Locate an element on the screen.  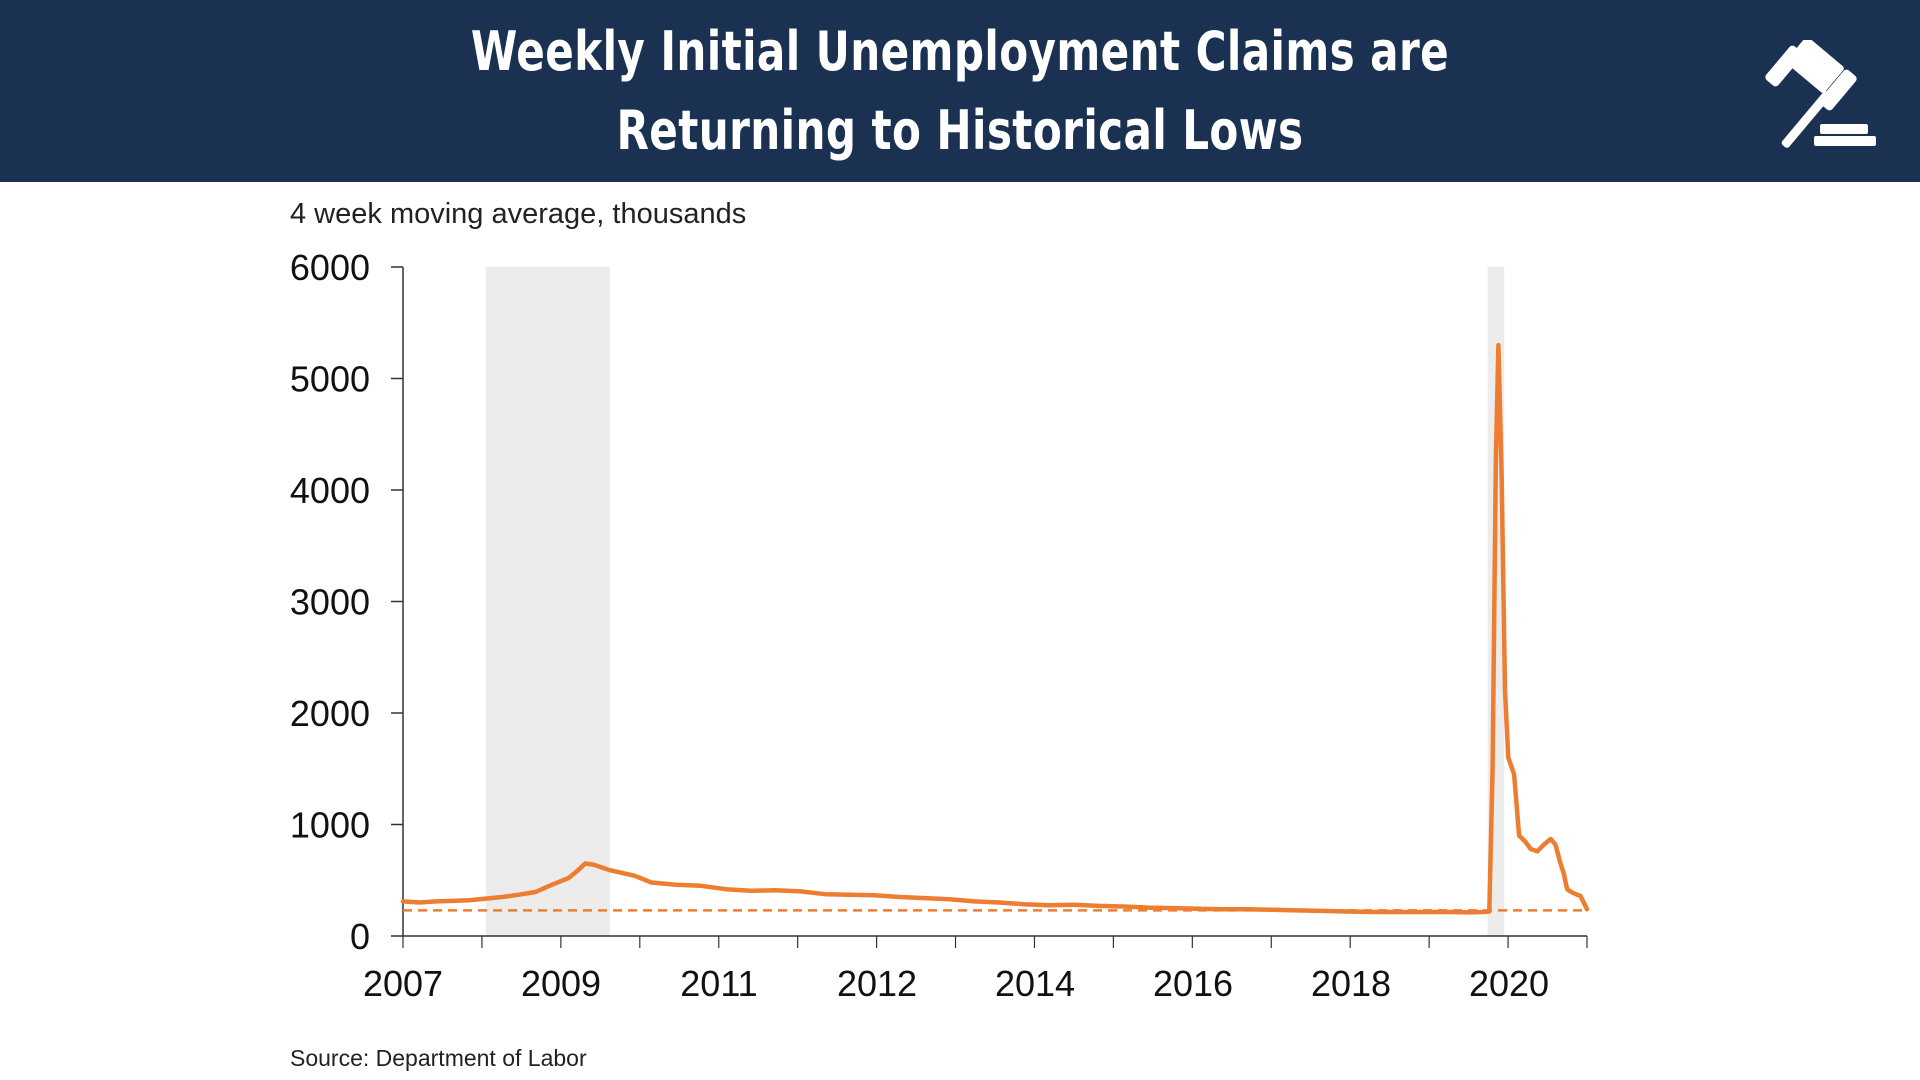
x-tick-label-2018: 2018 is located at coordinates (1351, 983).